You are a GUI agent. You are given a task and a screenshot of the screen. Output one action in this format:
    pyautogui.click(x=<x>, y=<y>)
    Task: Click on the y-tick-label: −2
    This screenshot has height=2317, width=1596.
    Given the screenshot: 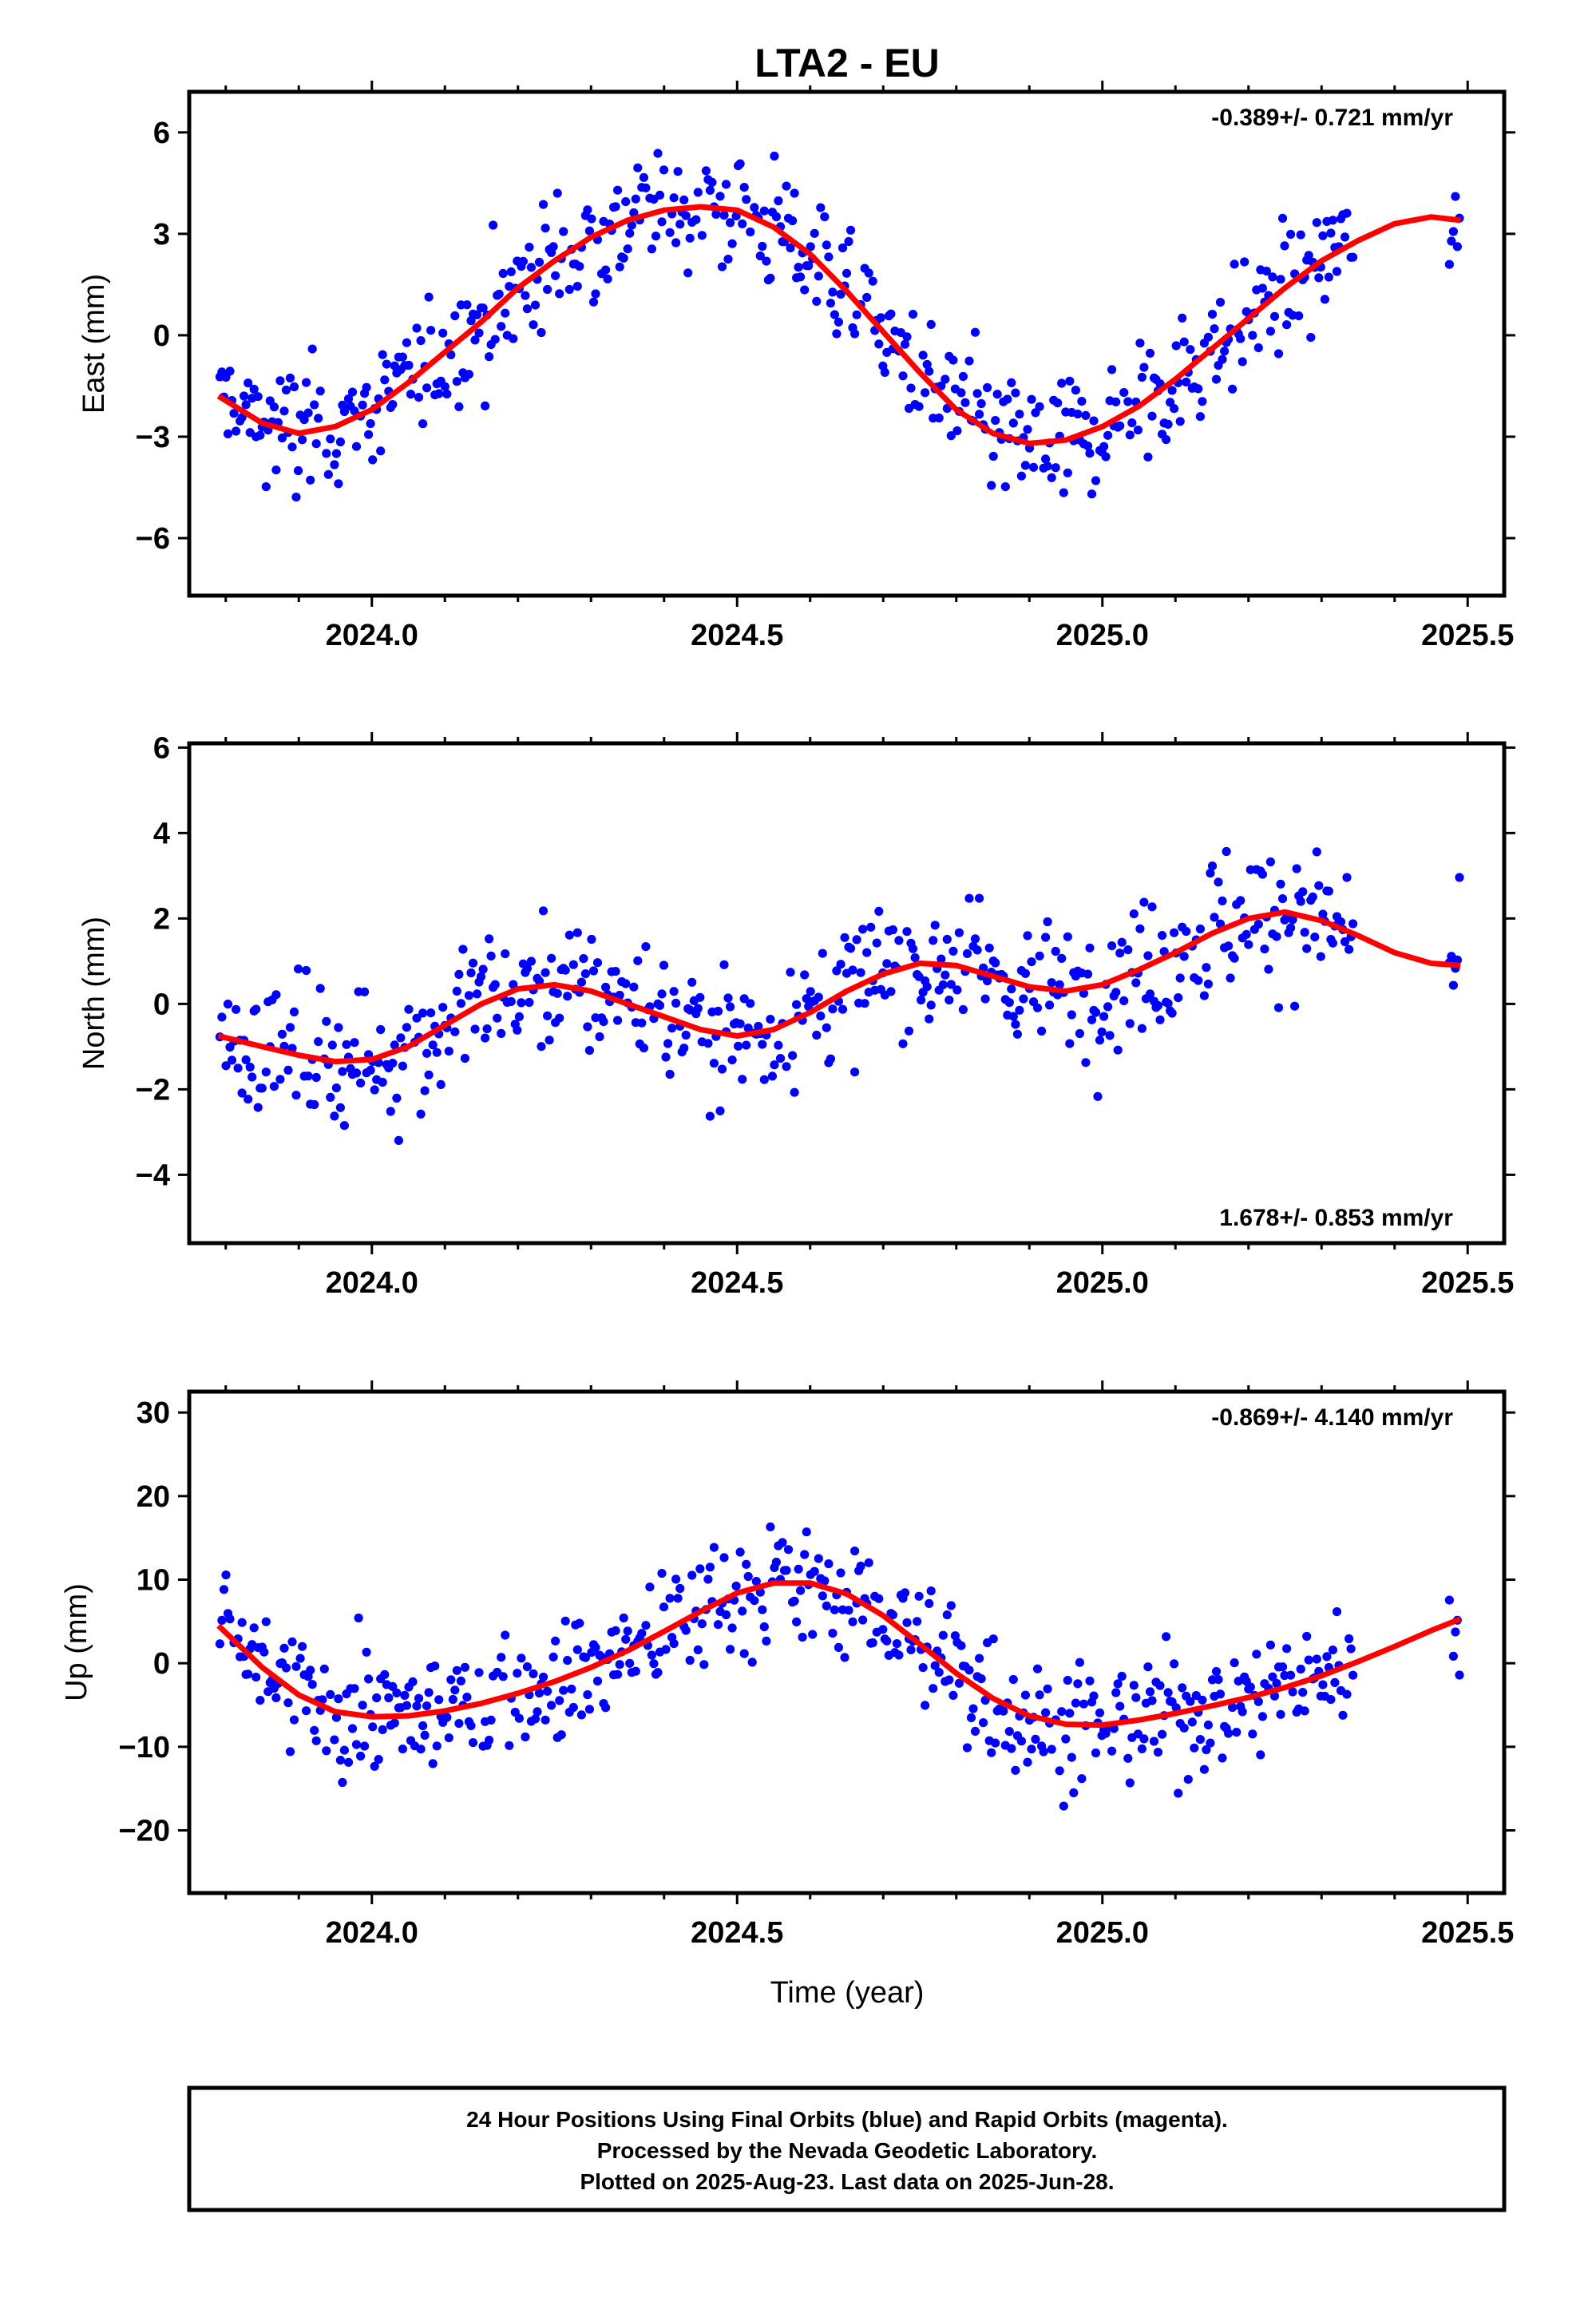 What is the action you would take?
    pyautogui.click(x=153, y=1090)
    